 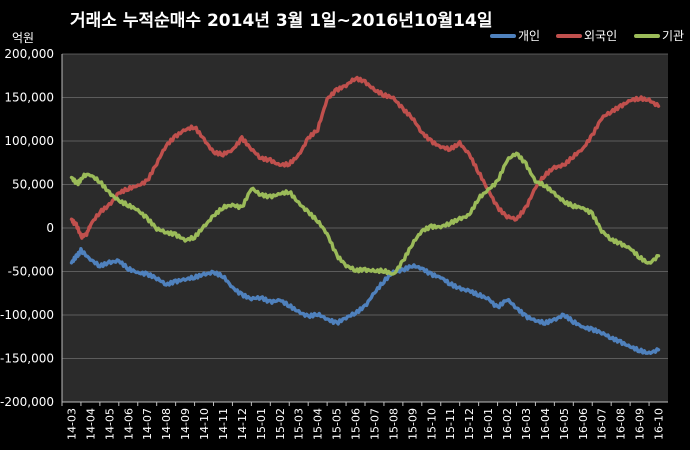 What do you see at coordinates (90, 424) in the screenshot?
I see `x-tick-label: 14-04` at bounding box center [90, 424].